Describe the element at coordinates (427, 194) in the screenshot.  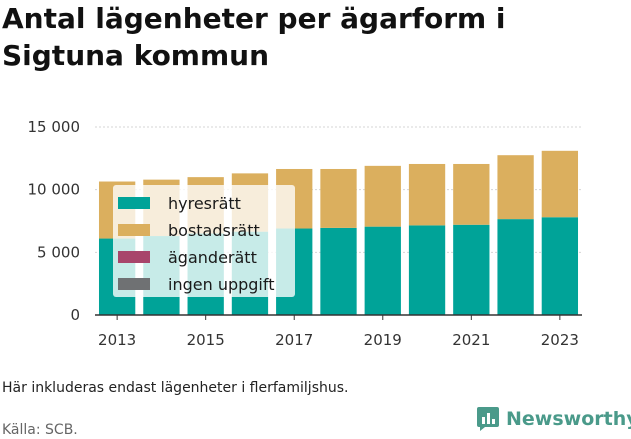
I see `bar-2020-bostadsrätt` at that location.